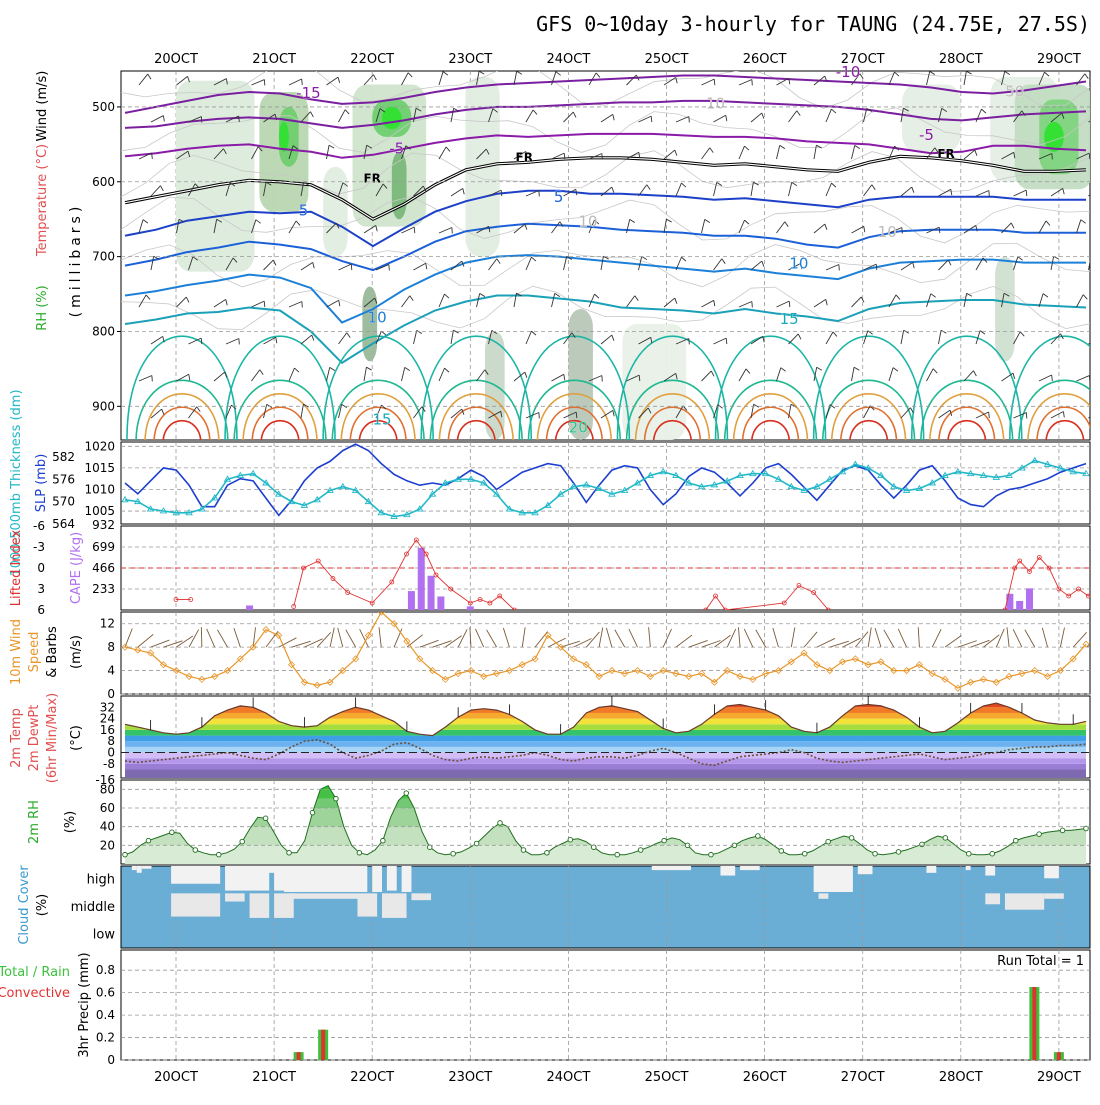 This screenshot has height=1105, width=1100. Describe the element at coordinates (63, 524) in the screenshot. I see `thickness-tick-label: 564` at that location.